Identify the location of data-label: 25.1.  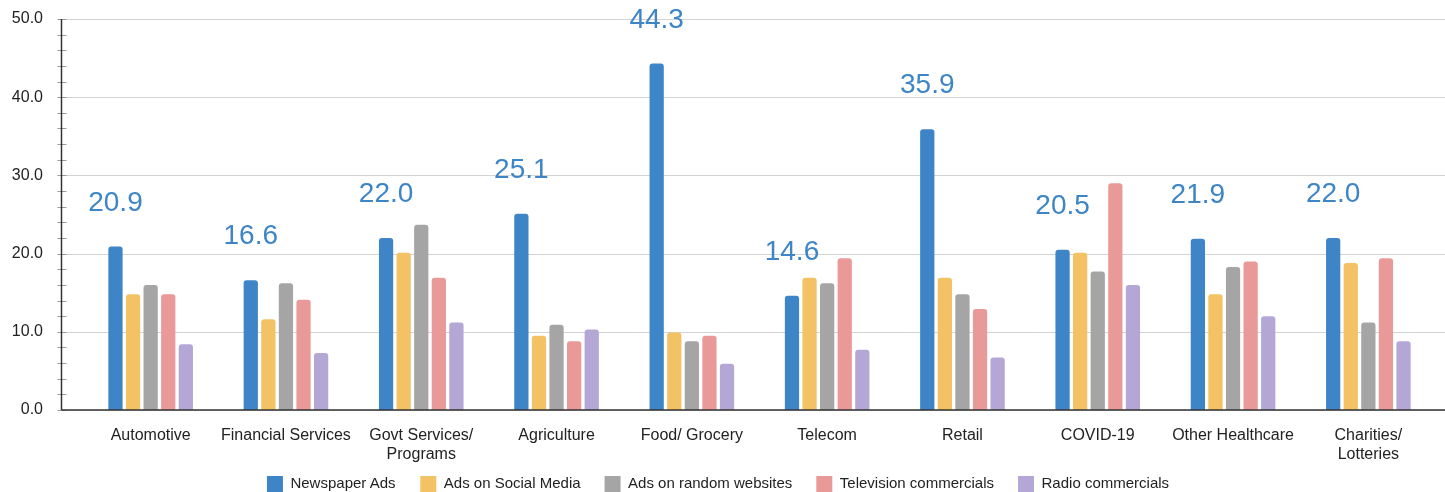
(521, 168).